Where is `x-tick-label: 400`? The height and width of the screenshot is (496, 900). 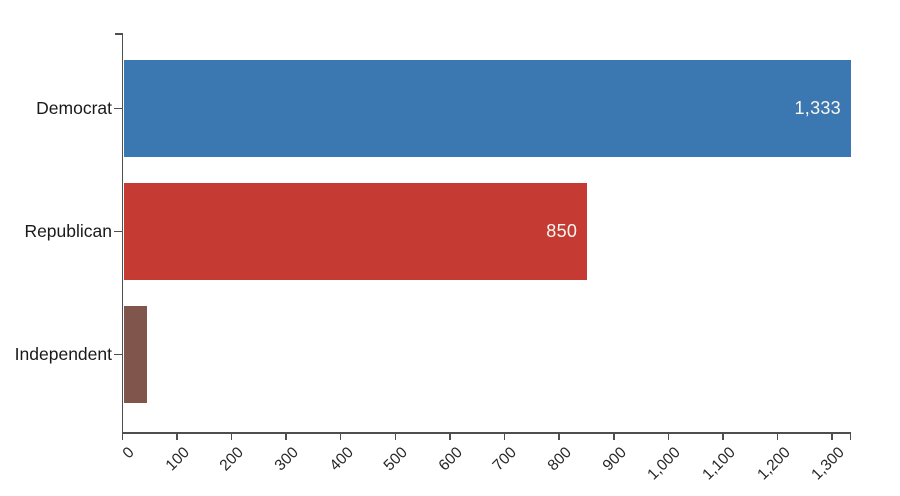
x-tick-label: 400 is located at coordinates (341, 459).